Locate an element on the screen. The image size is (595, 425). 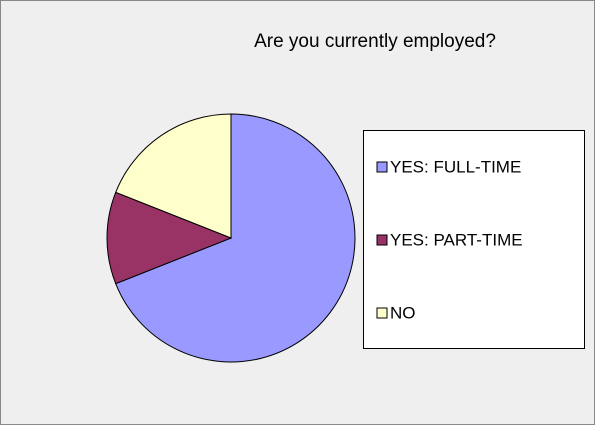
legend-label: YES: PART-TIME is located at coordinates (456, 239).